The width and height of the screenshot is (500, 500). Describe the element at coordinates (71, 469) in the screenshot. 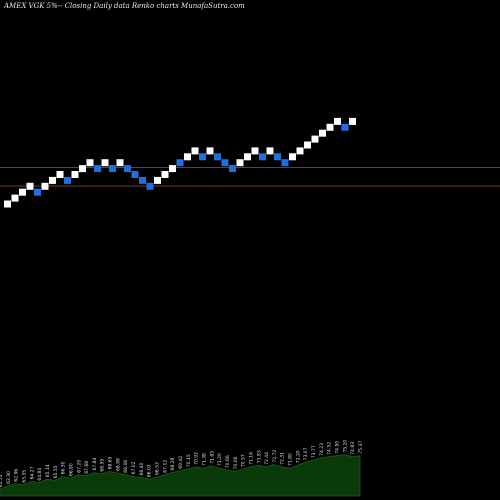

I see `volume-label-10: 66.80` at that location.